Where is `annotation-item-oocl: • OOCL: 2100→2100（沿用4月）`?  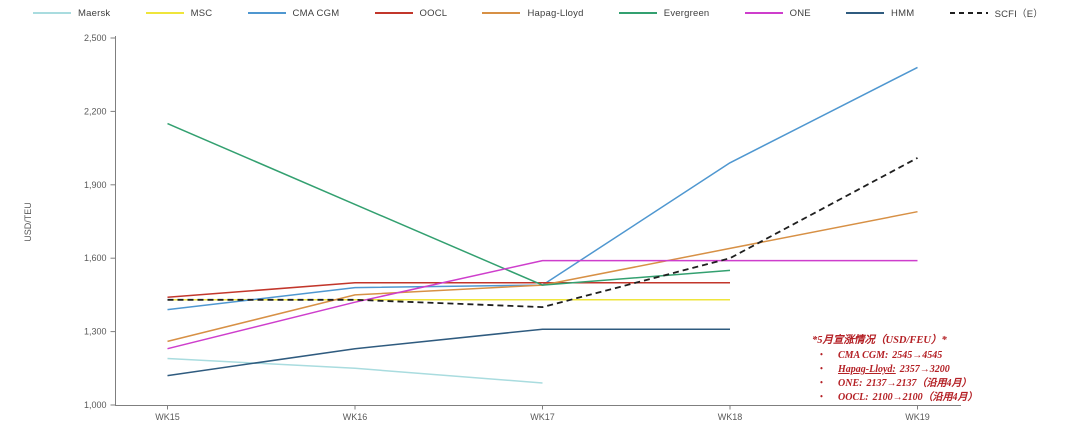 annotation-item-oocl: • OOCL: 2100→2100（沿用4月） is located at coordinates (917, 397).